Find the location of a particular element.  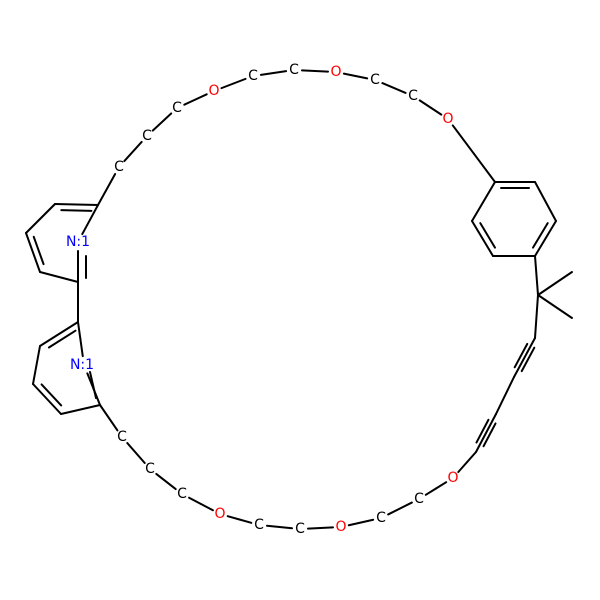

bond-py9-py10 is located at coordinates (47, 399).